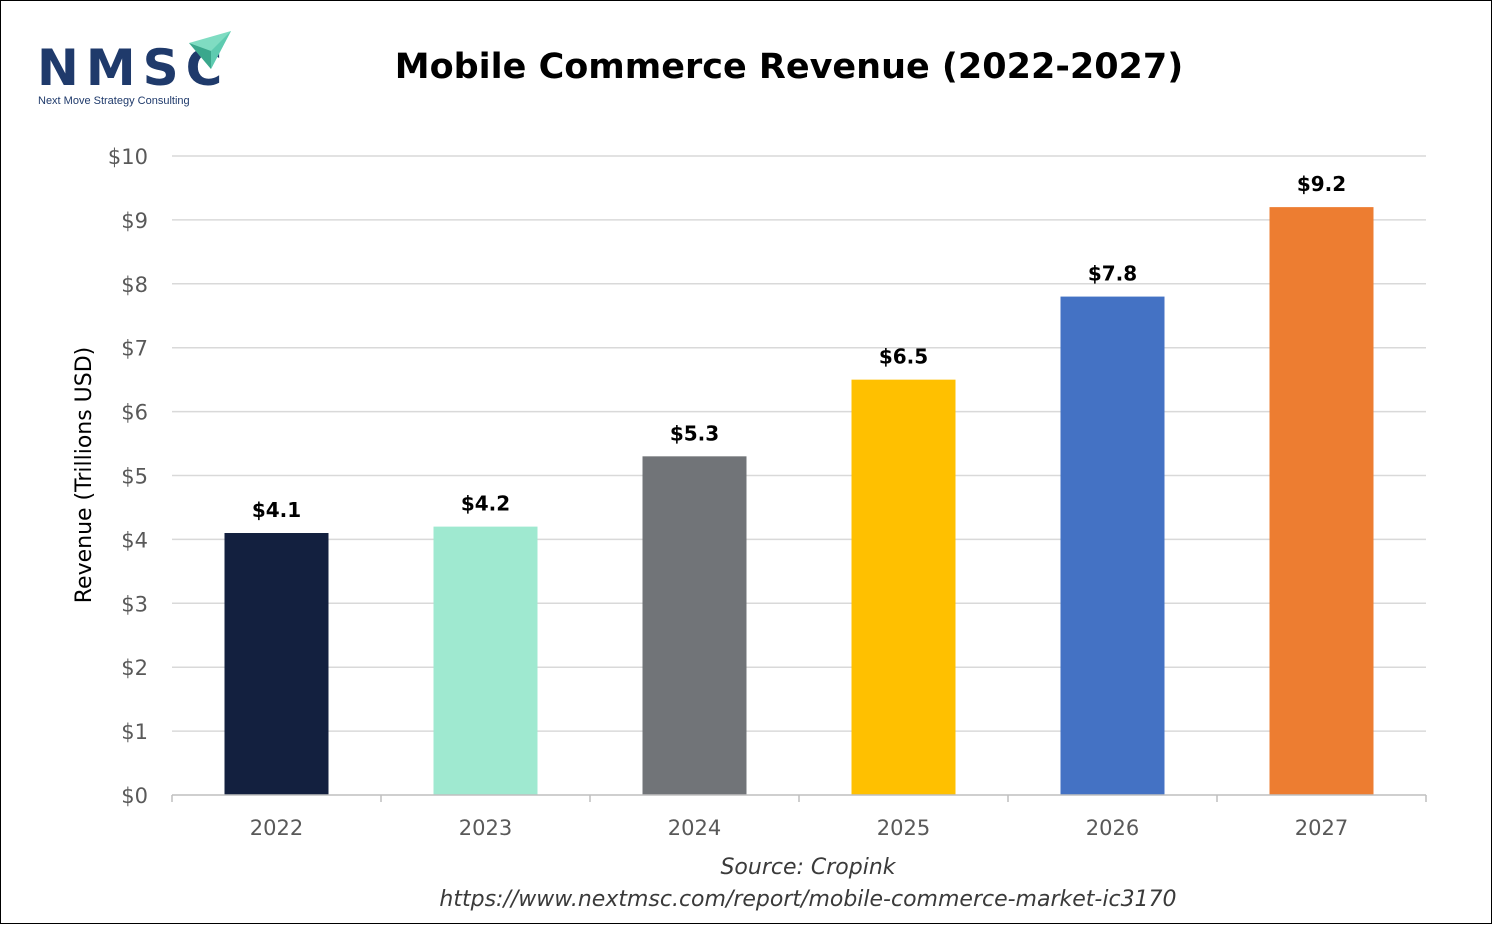  I want to click on data-label: $4.2, so click(485, 504).